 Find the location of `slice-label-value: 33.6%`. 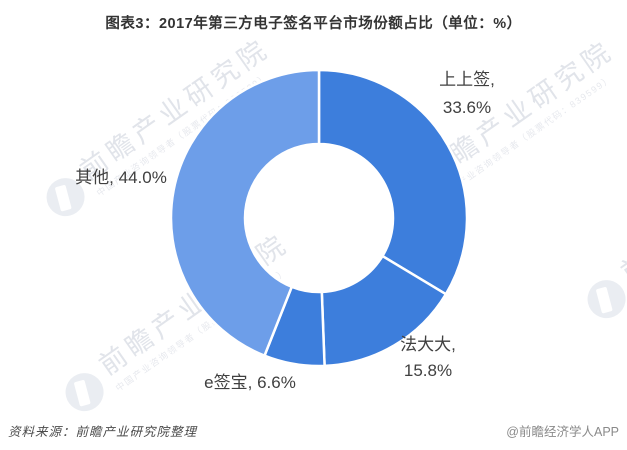

slice-label-value: 33.6% is located at coordinates (467, 107).